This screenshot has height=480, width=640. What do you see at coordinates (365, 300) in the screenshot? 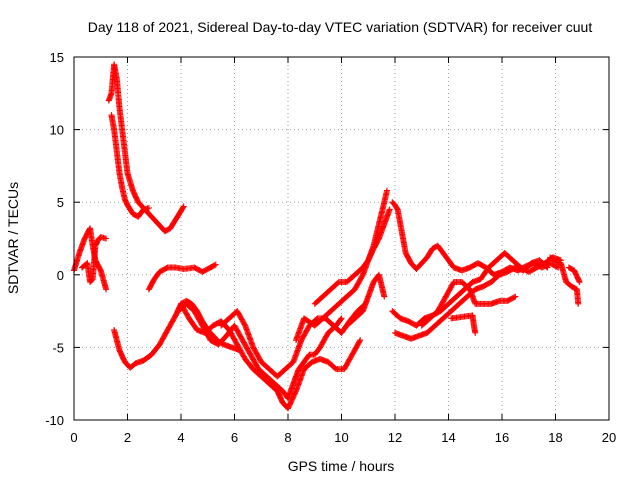
I see `series-track-l` at bounding box center [365, 300].